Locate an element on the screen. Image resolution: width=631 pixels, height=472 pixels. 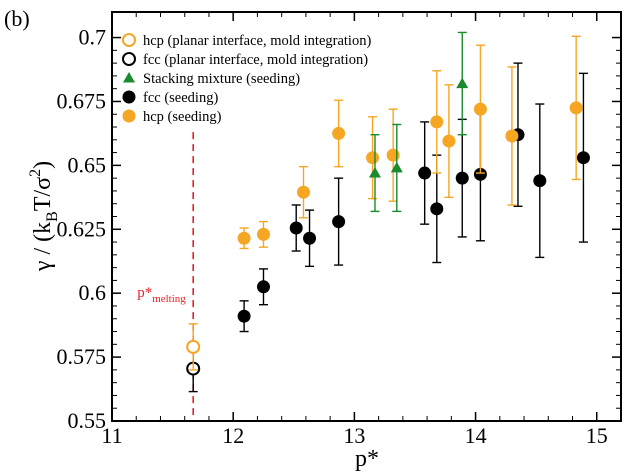
x-tick-label: 15 is located at coordinates (597, 435).